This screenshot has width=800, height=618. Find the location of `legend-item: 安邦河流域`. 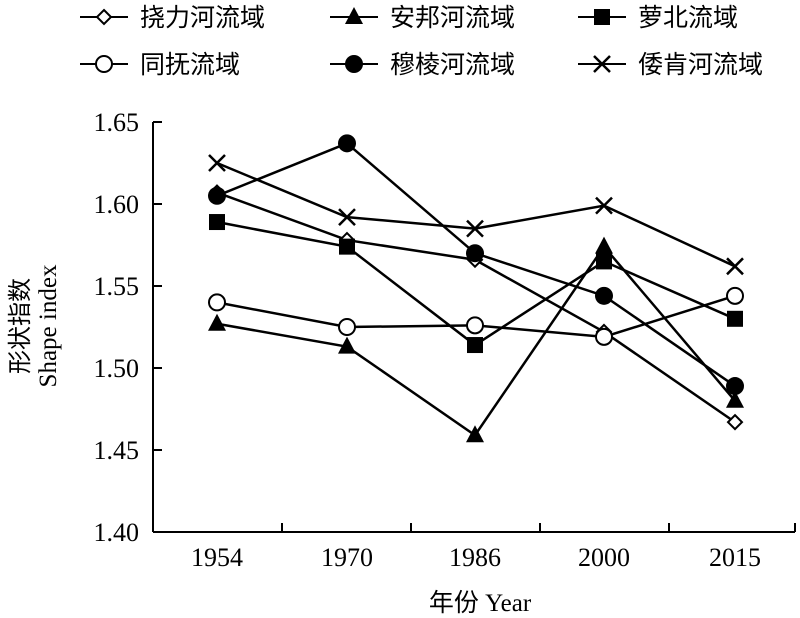

legend-item: 安邦河流域 is located at coordinates (422, 17).